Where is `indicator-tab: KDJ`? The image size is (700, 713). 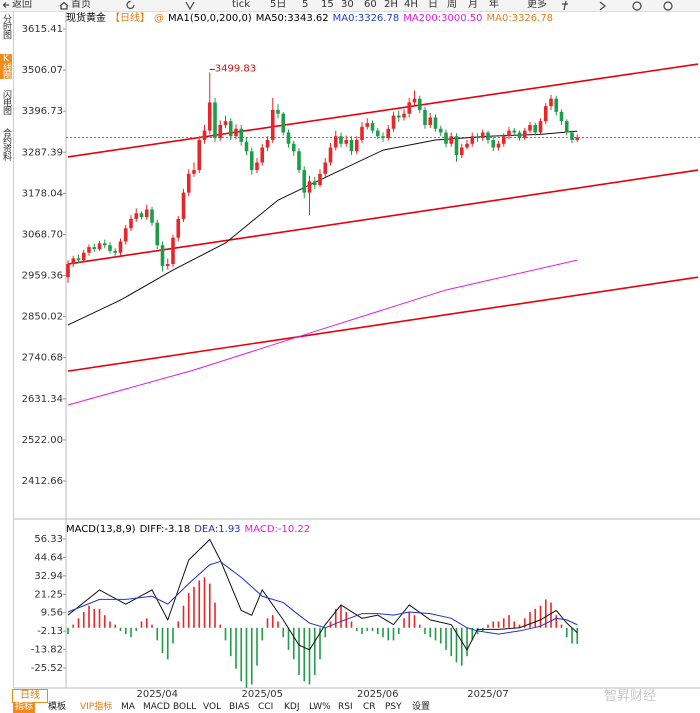 indicator-tab: KDJ is located at coordinates (292, 707).